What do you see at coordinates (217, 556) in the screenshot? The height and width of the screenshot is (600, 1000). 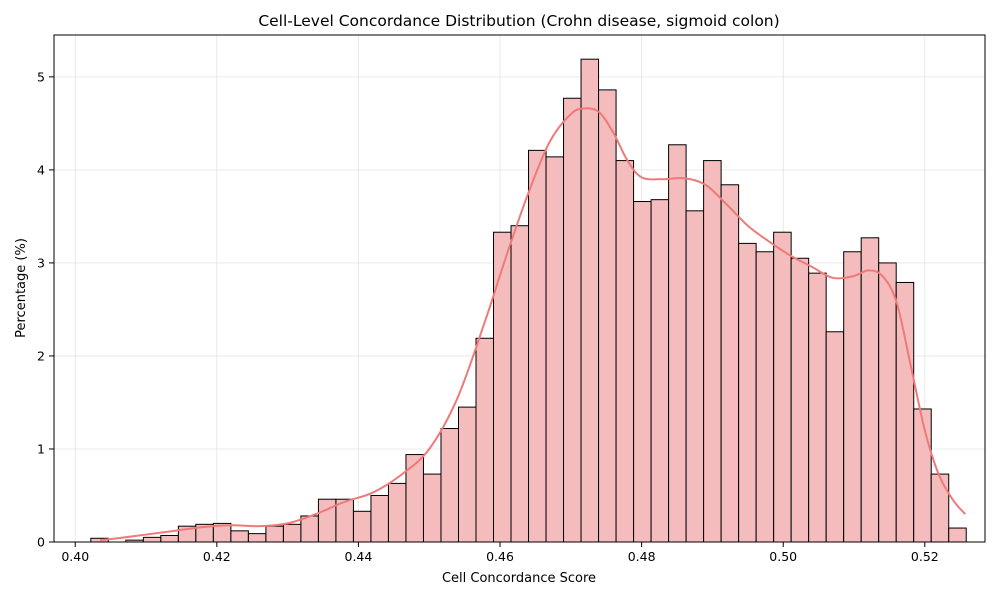 I see `x-tick-label: 0.42` at bounding box center [217, 556].